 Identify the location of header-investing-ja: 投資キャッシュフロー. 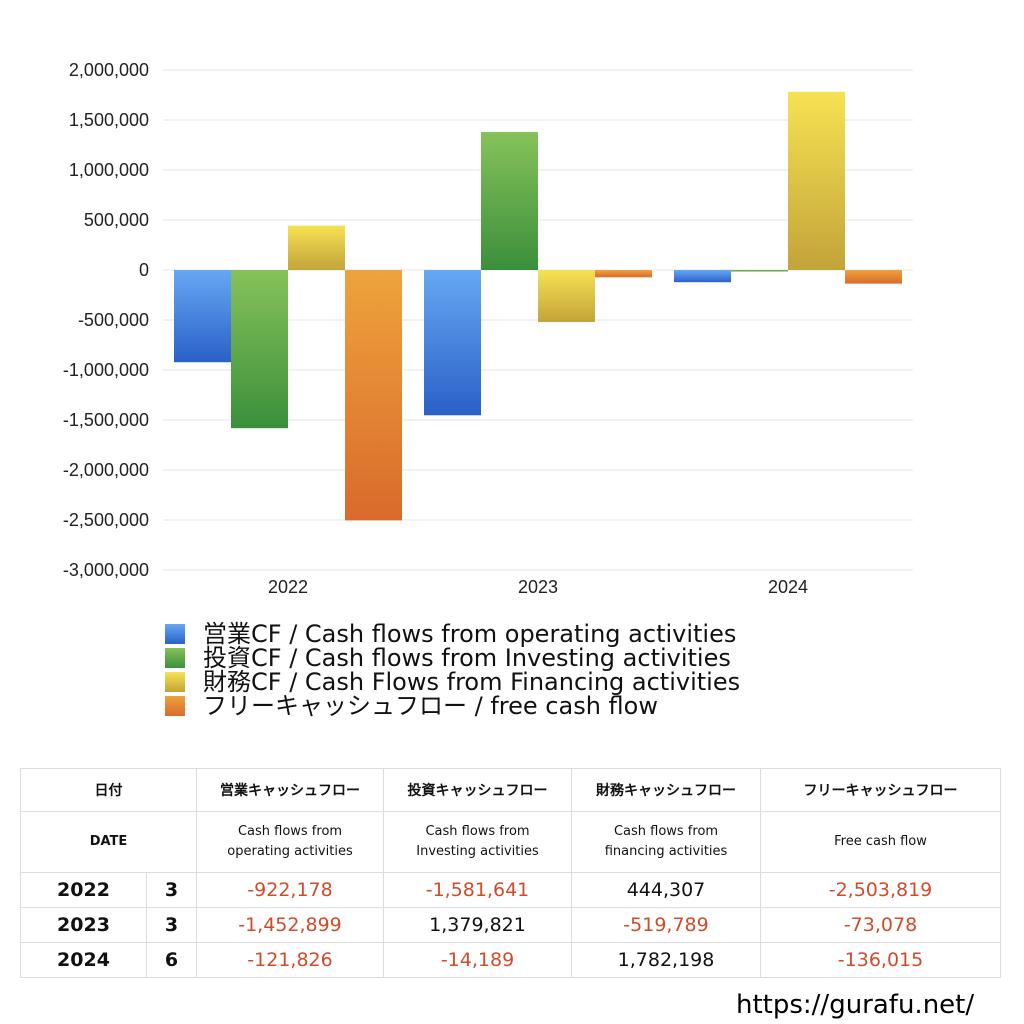
(477, 790).